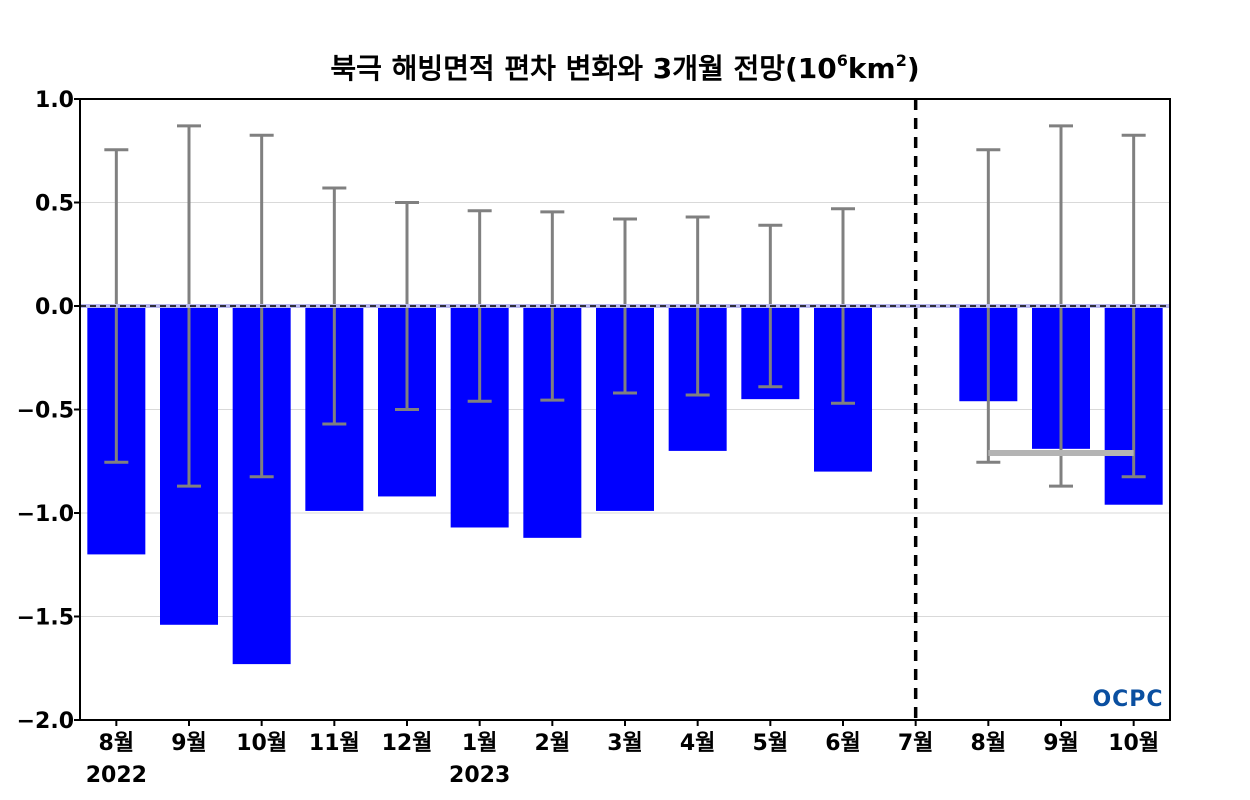  Describe the element at coordinates (54, 307) in the screenshot. I see `y-tick-label: 0.0` at that location.